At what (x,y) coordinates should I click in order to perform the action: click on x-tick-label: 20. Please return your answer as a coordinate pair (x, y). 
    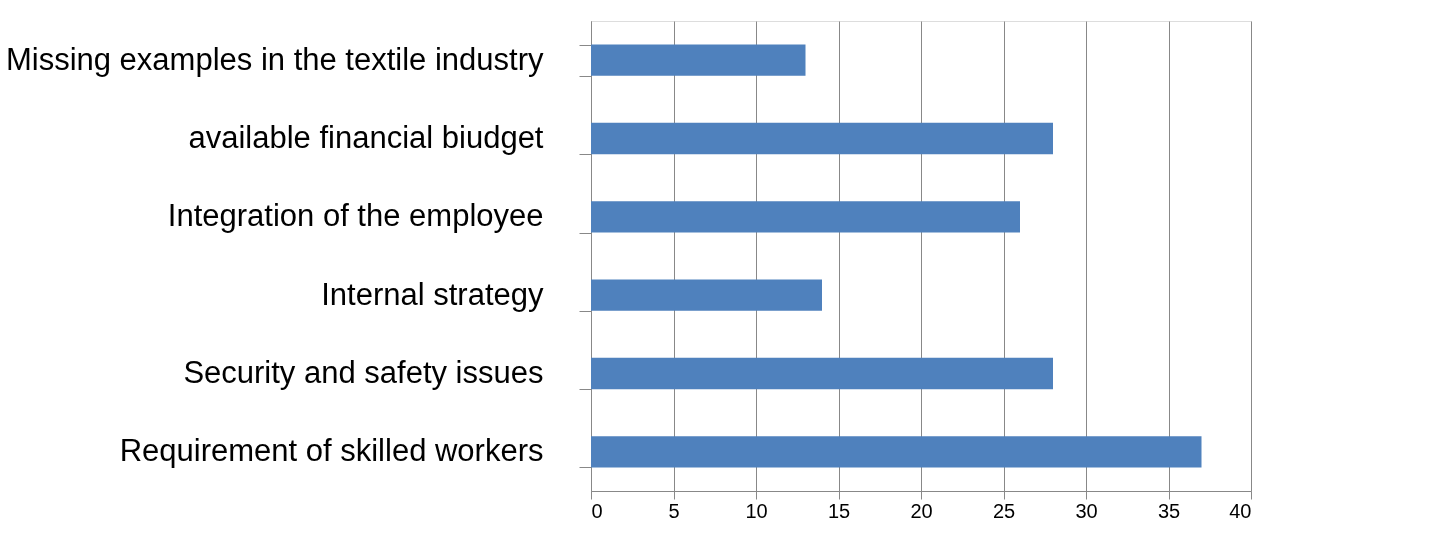
    Looking at the image, I should click on (921, 510).